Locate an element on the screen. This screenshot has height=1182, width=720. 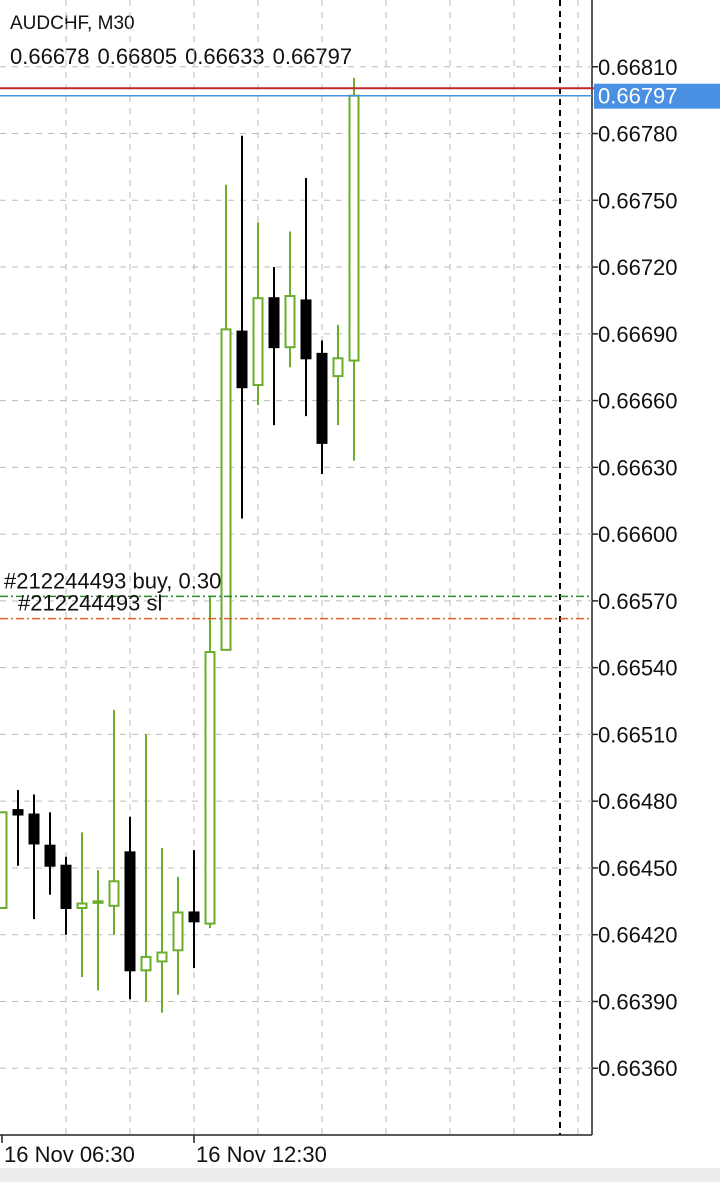
y-tick-label: 0.66360 is located at coordinates (638, 1068).